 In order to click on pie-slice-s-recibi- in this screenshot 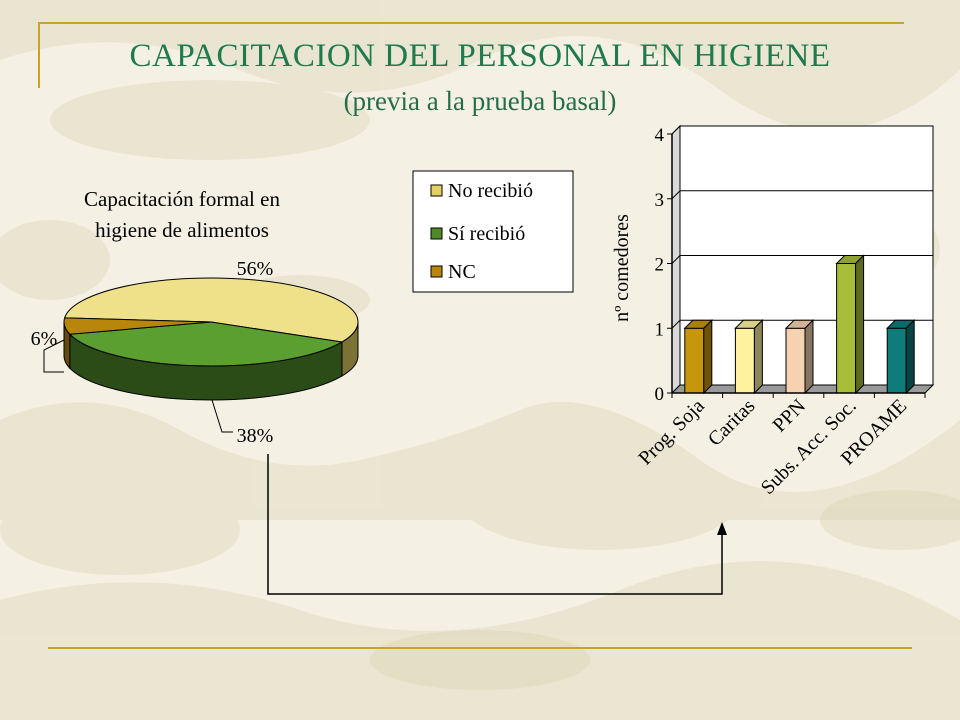, I will do `click(206, 344)`.